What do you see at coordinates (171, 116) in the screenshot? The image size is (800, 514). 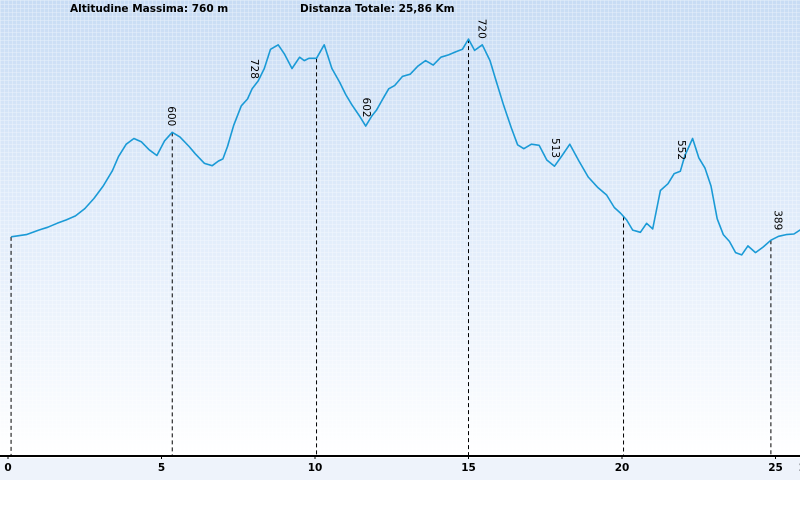 I see `peak-elevation-label: 600` at bounding box center [171, 116].